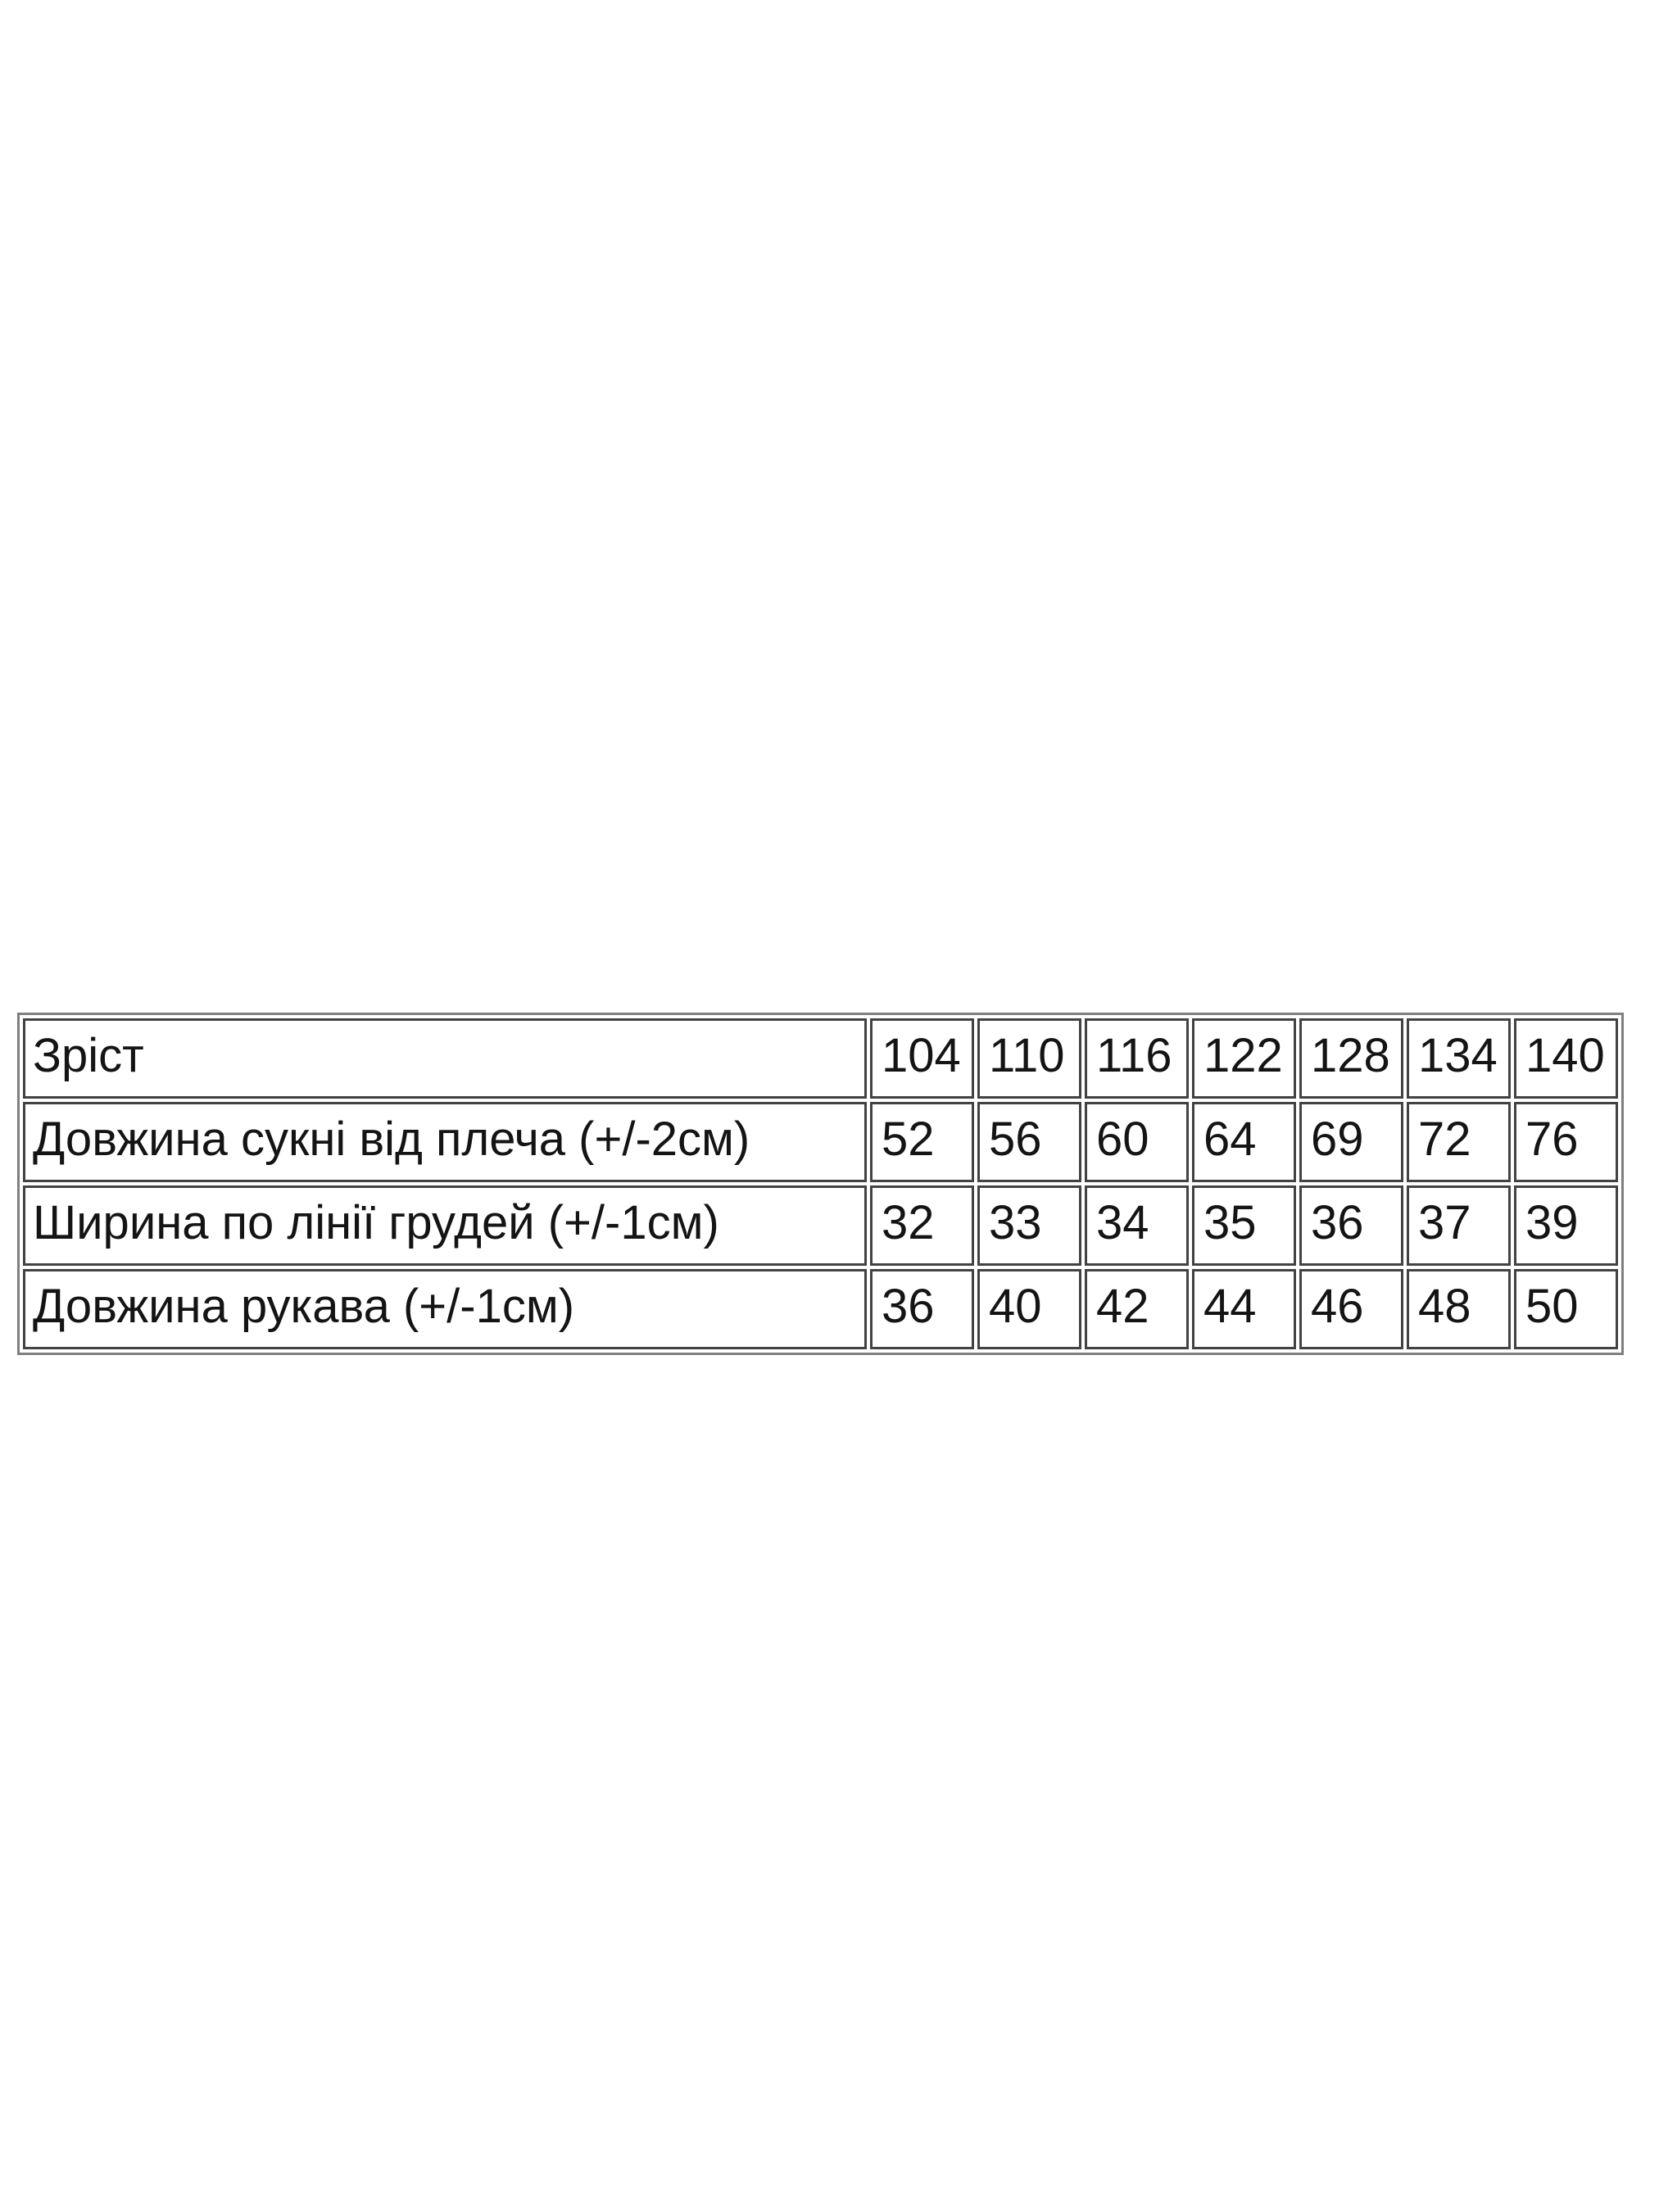 The height and width of the screenshot is (2212, 1659). What do you see at coordinates (1137, 1225) in the screenshot?
I see `chest-width-value: 34` at bounding box center [1137, 1225].